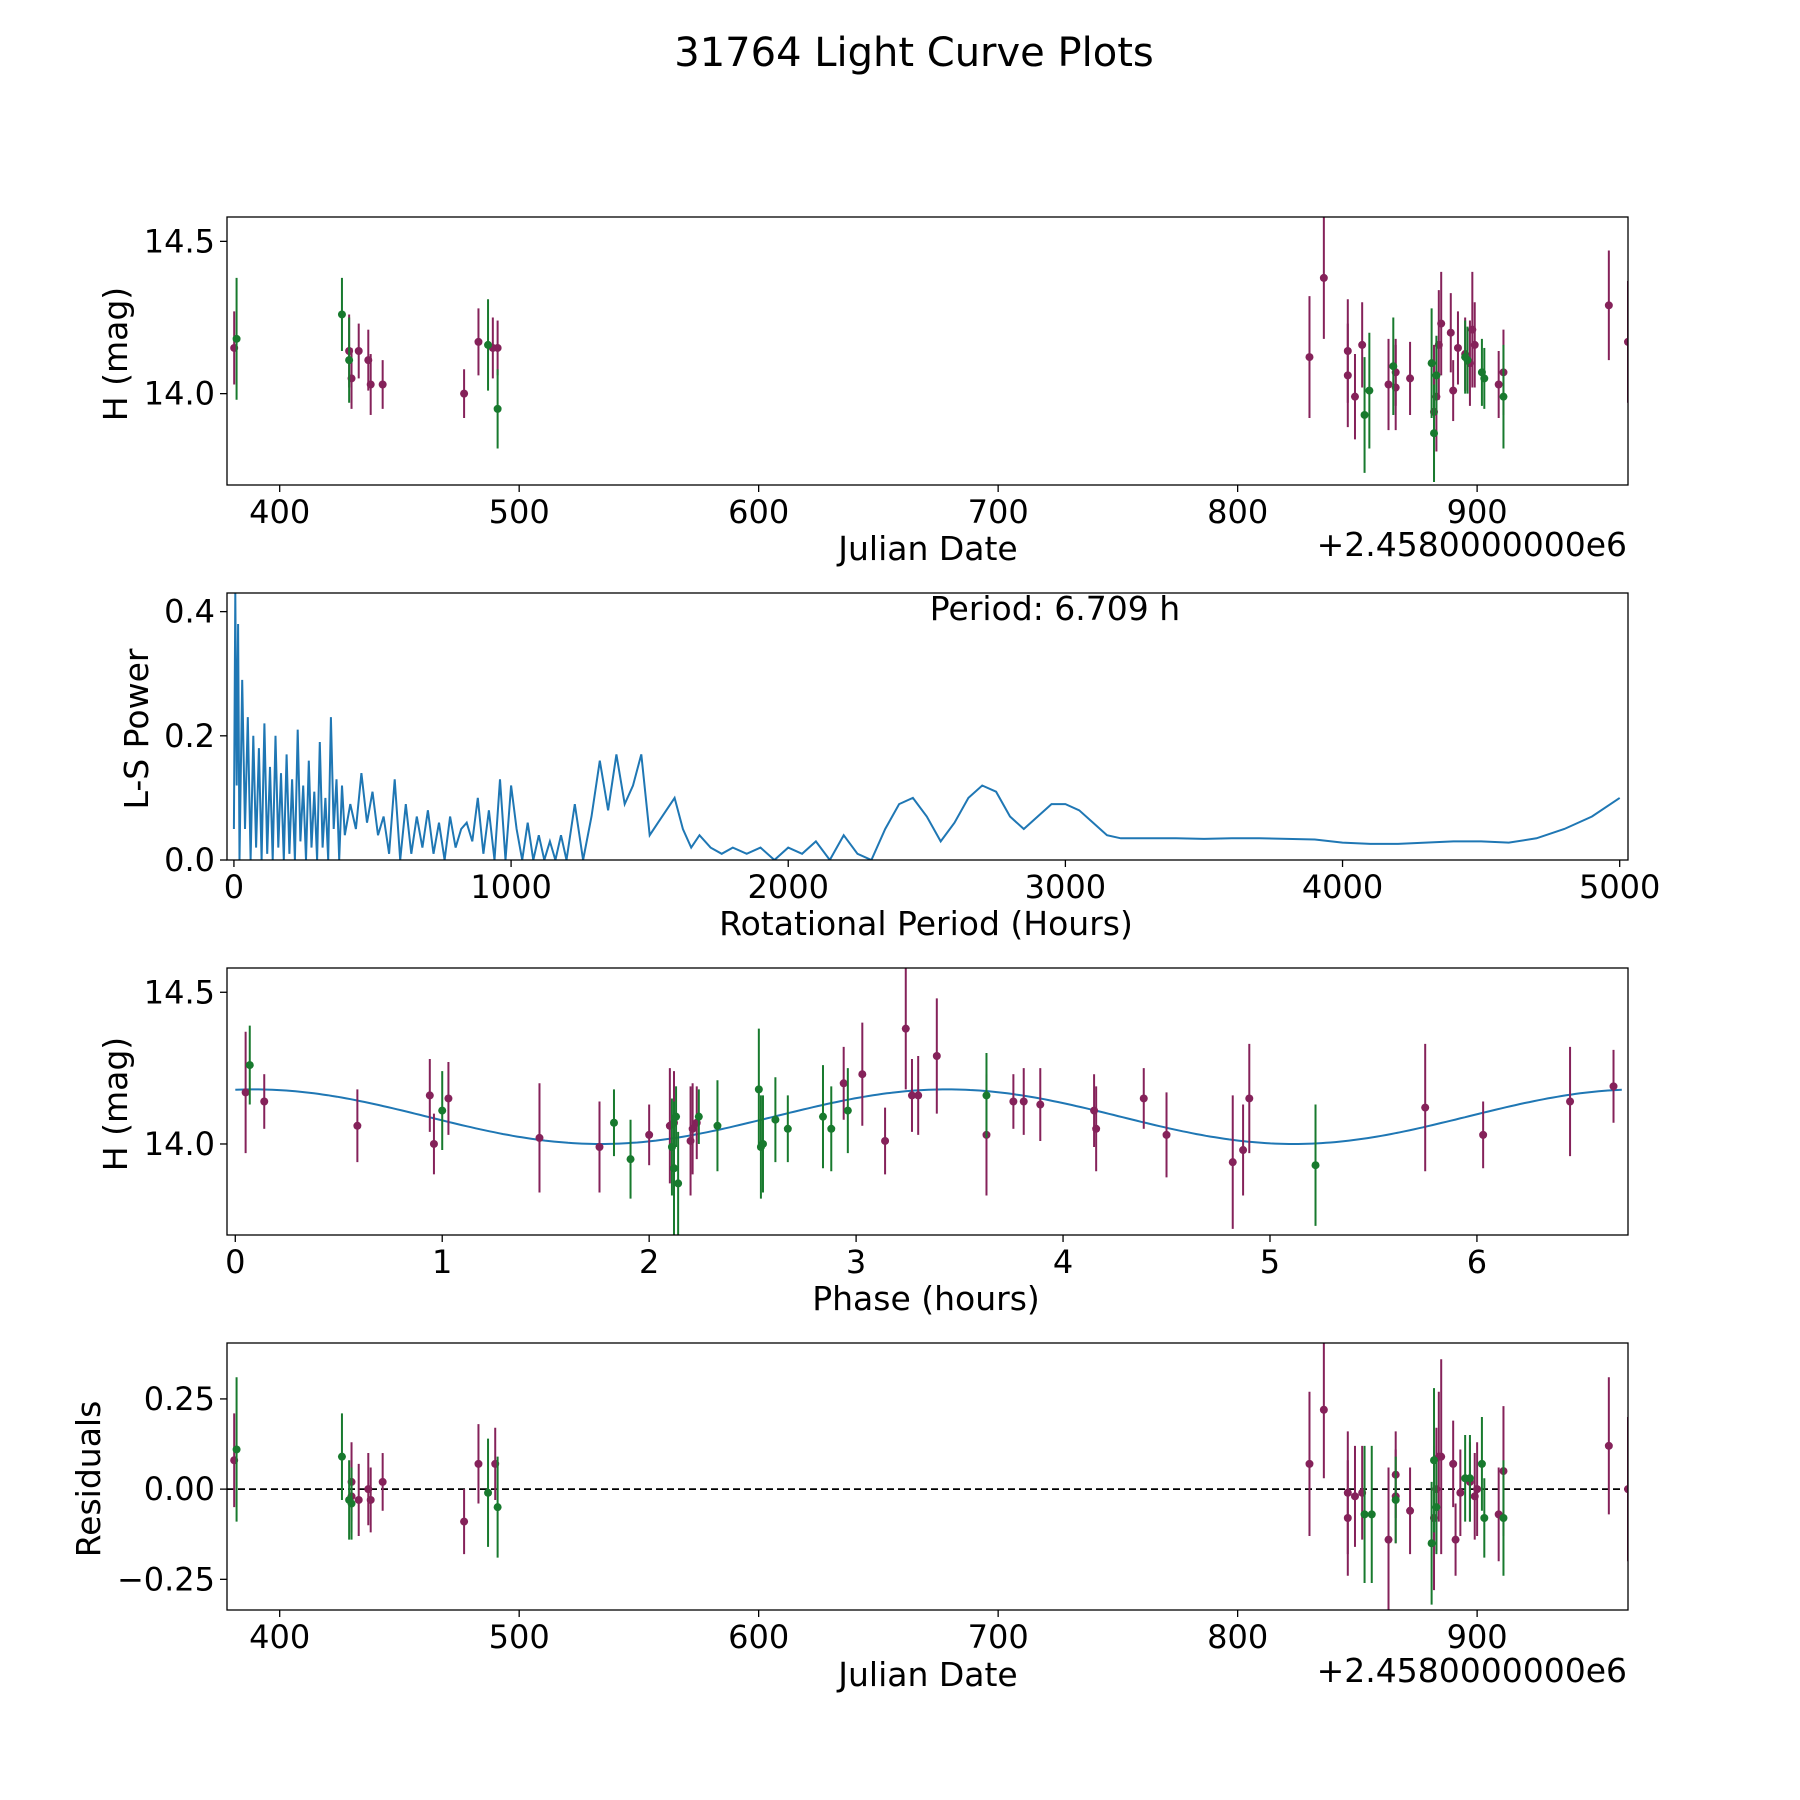 This screenshot has width=1800, height=1800. What do you see at coordinates (1619, 883) in the screenshot?
I see `x-tick: 5000` at bounding box center [1619, 883].